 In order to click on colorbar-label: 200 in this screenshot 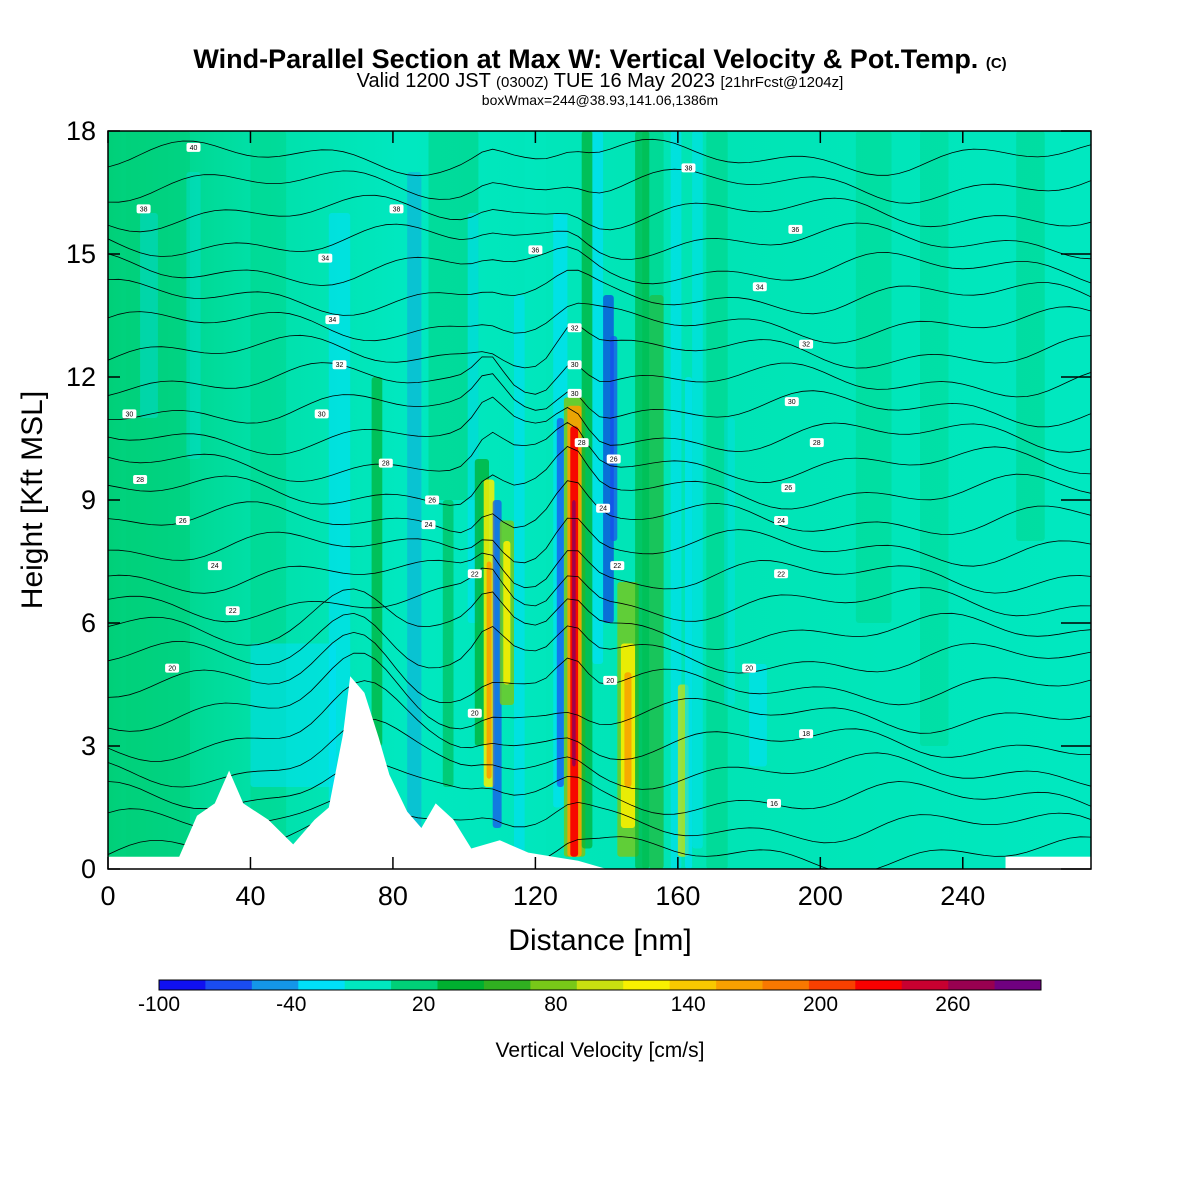, I will do `click(820, 1004)`.